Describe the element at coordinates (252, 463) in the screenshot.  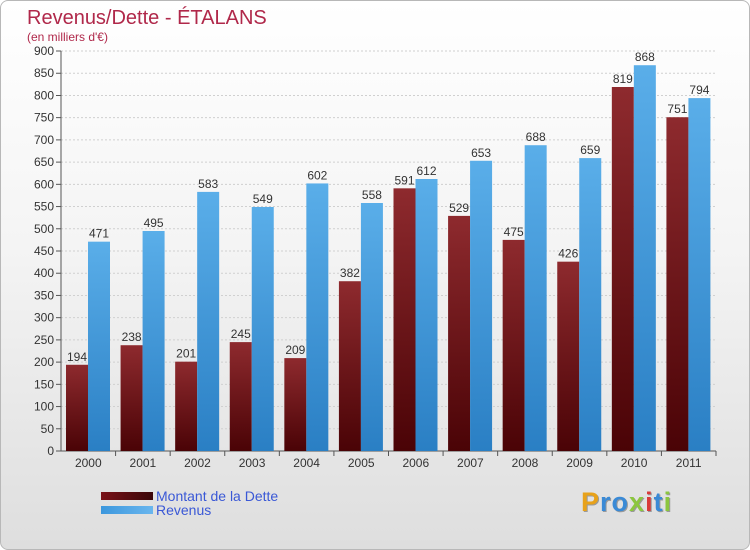
I see `x-tick-label: 2003` at that location.